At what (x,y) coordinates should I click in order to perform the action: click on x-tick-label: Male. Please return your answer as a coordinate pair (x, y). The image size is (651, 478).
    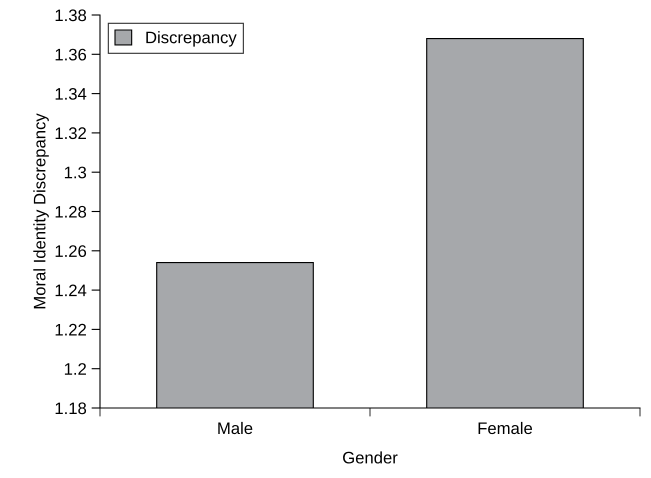
    Looking at the image, I should click on (235, 428).